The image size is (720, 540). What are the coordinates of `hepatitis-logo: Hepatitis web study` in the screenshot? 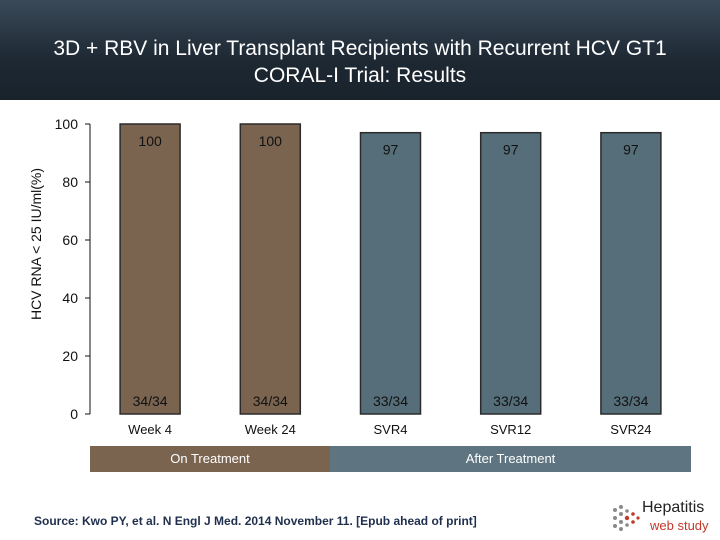 It's located at (663, 517).